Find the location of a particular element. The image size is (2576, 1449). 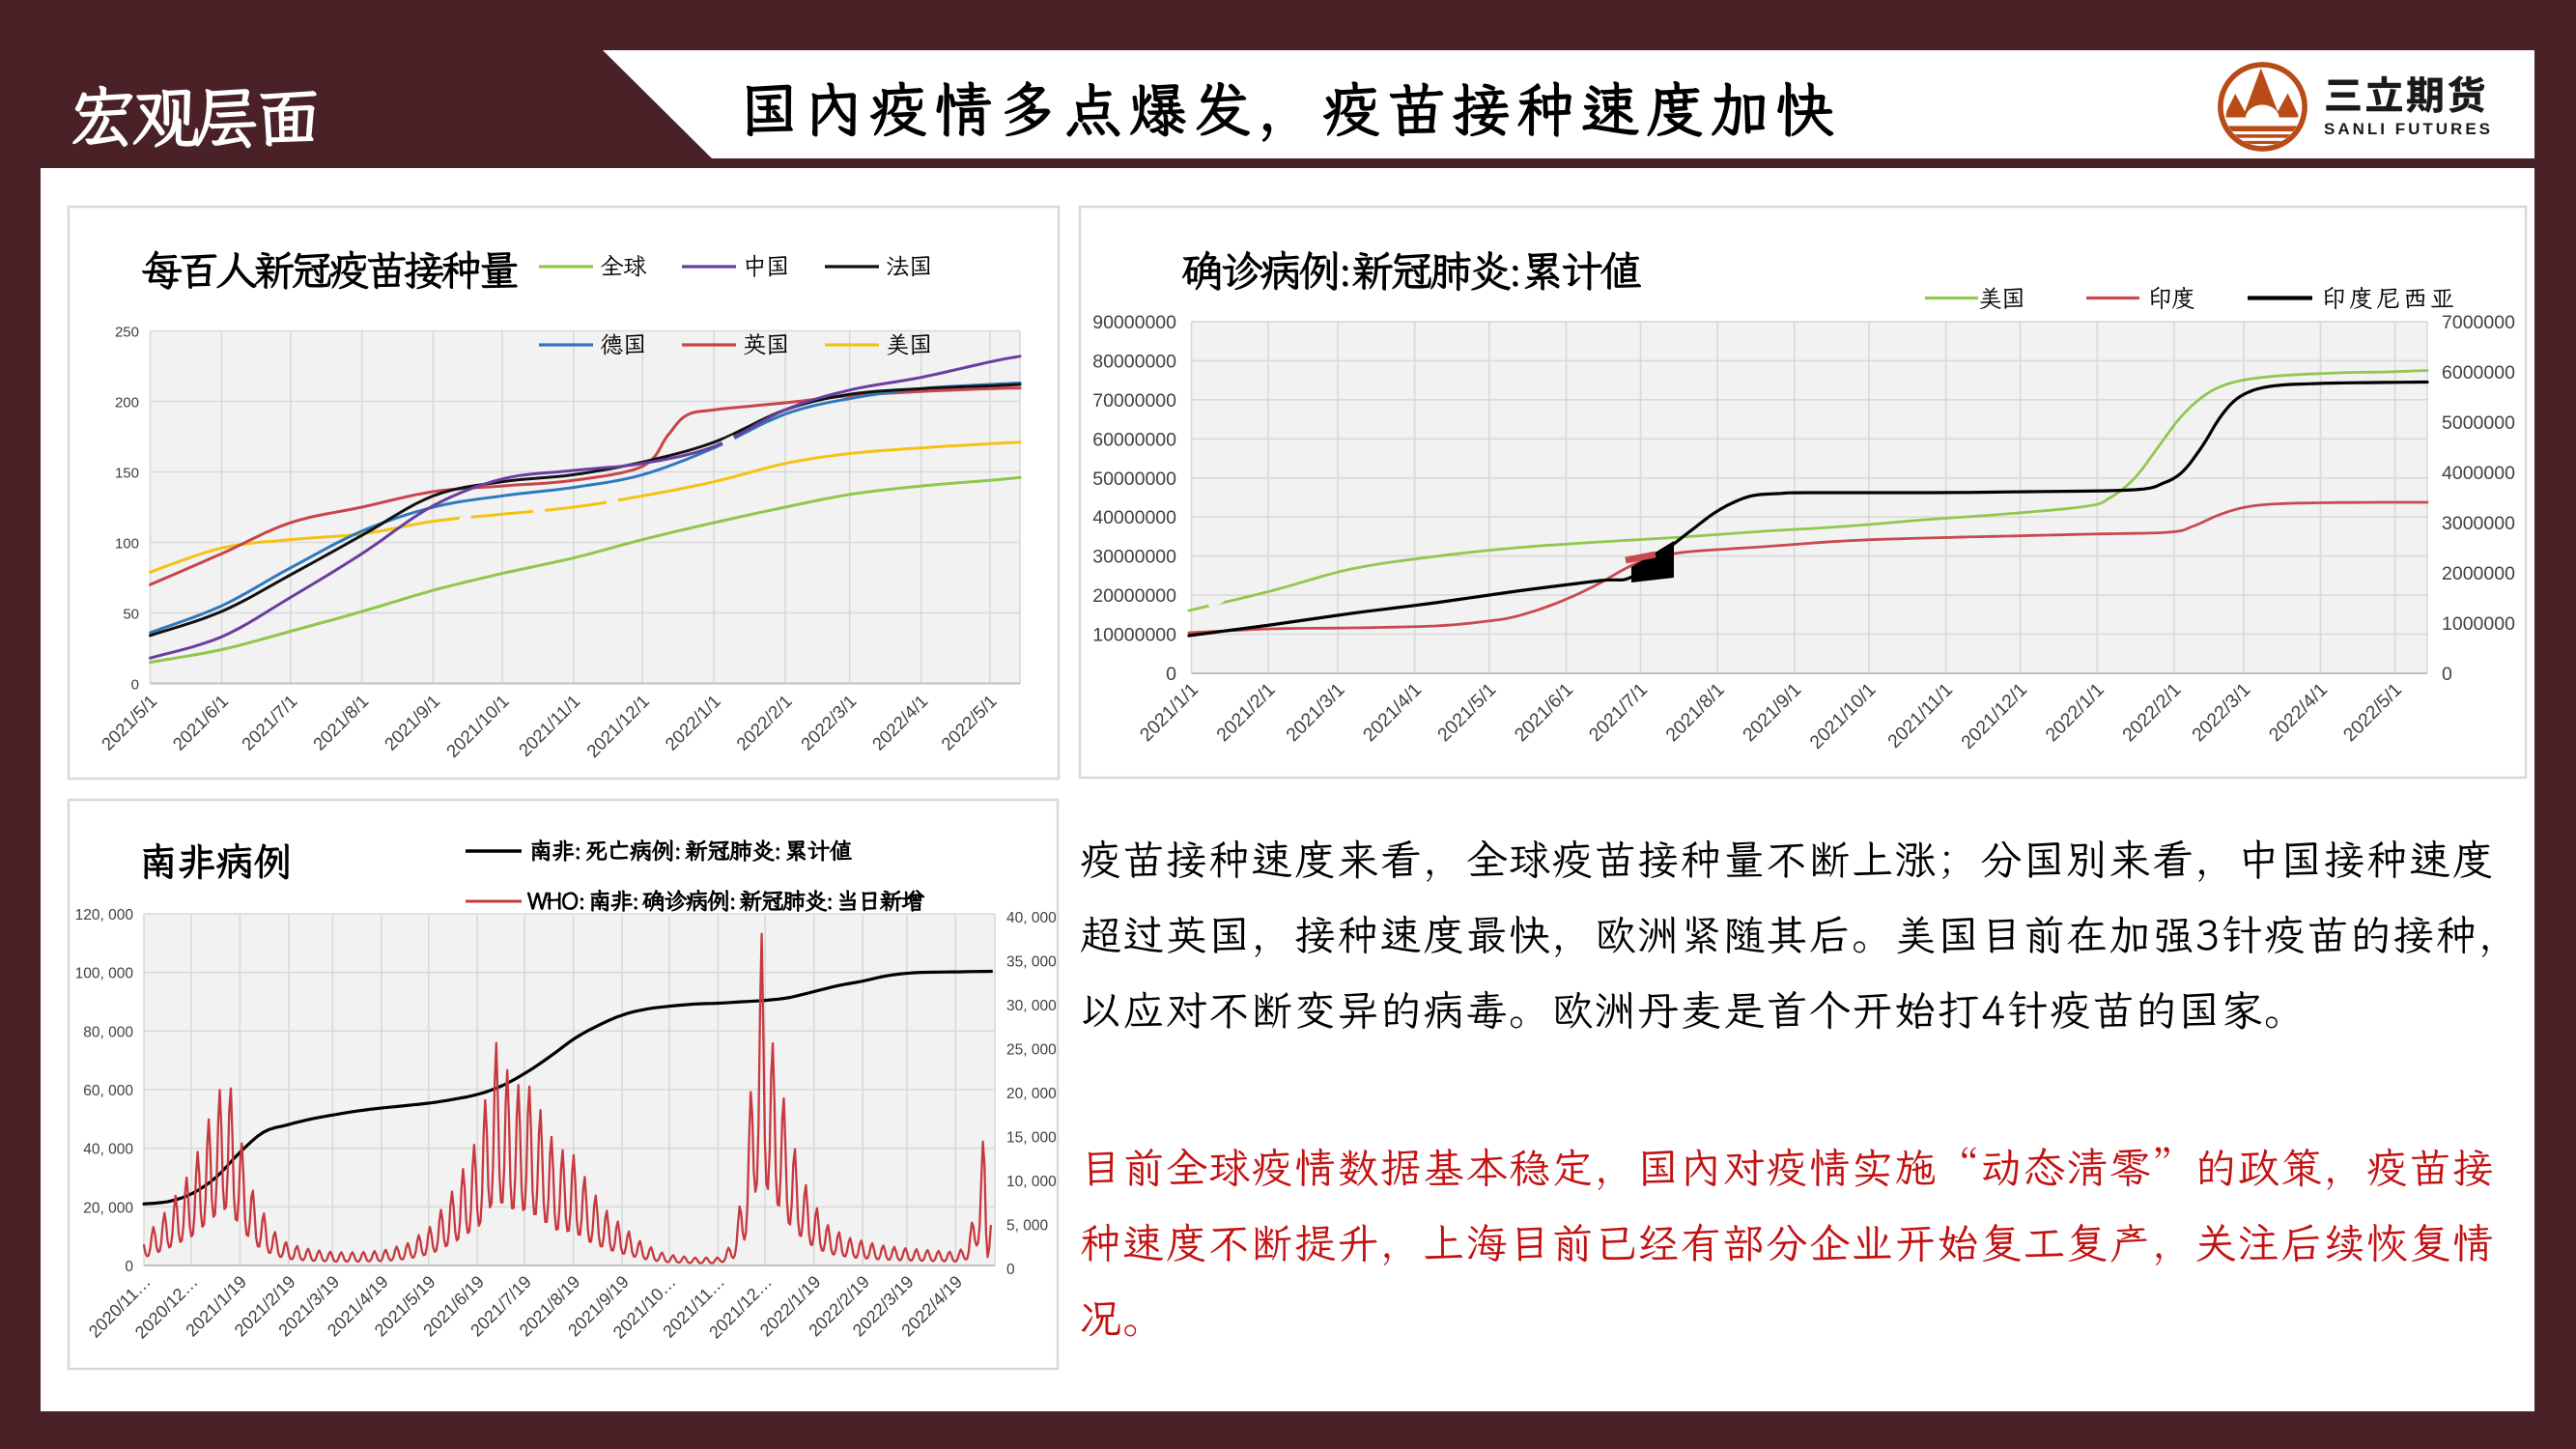

svg-text: SANLI FUTURES is located at coordinates (2408, 129).